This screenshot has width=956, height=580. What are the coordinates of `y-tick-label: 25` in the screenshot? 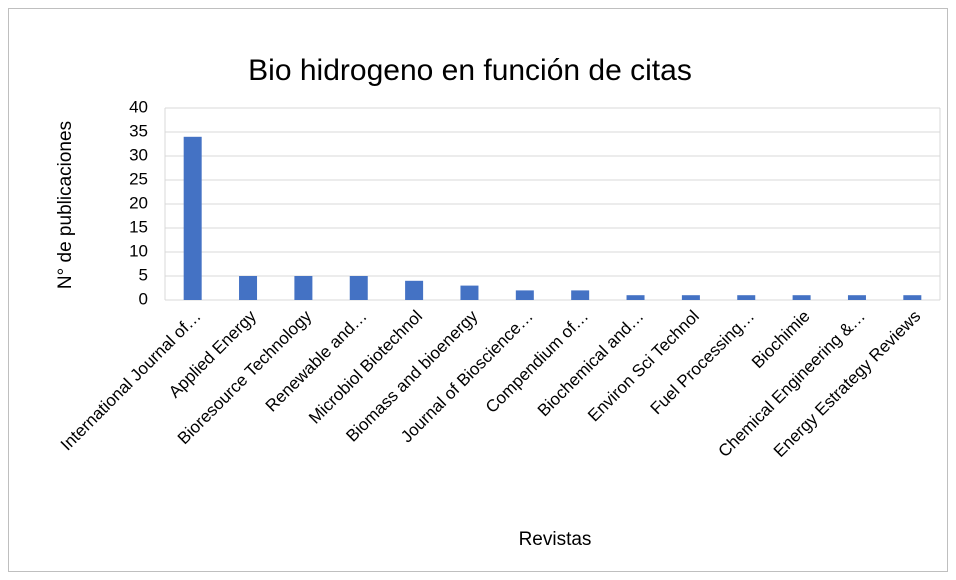 It's located at (138, 178).